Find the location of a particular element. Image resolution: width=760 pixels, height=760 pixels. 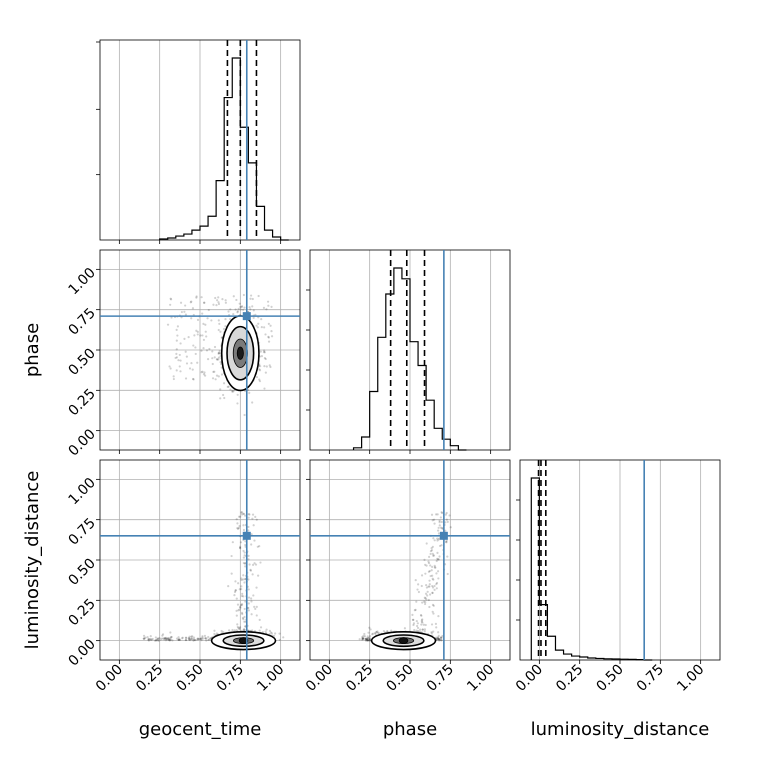

histogram-step is located at coordinates (409, 359).